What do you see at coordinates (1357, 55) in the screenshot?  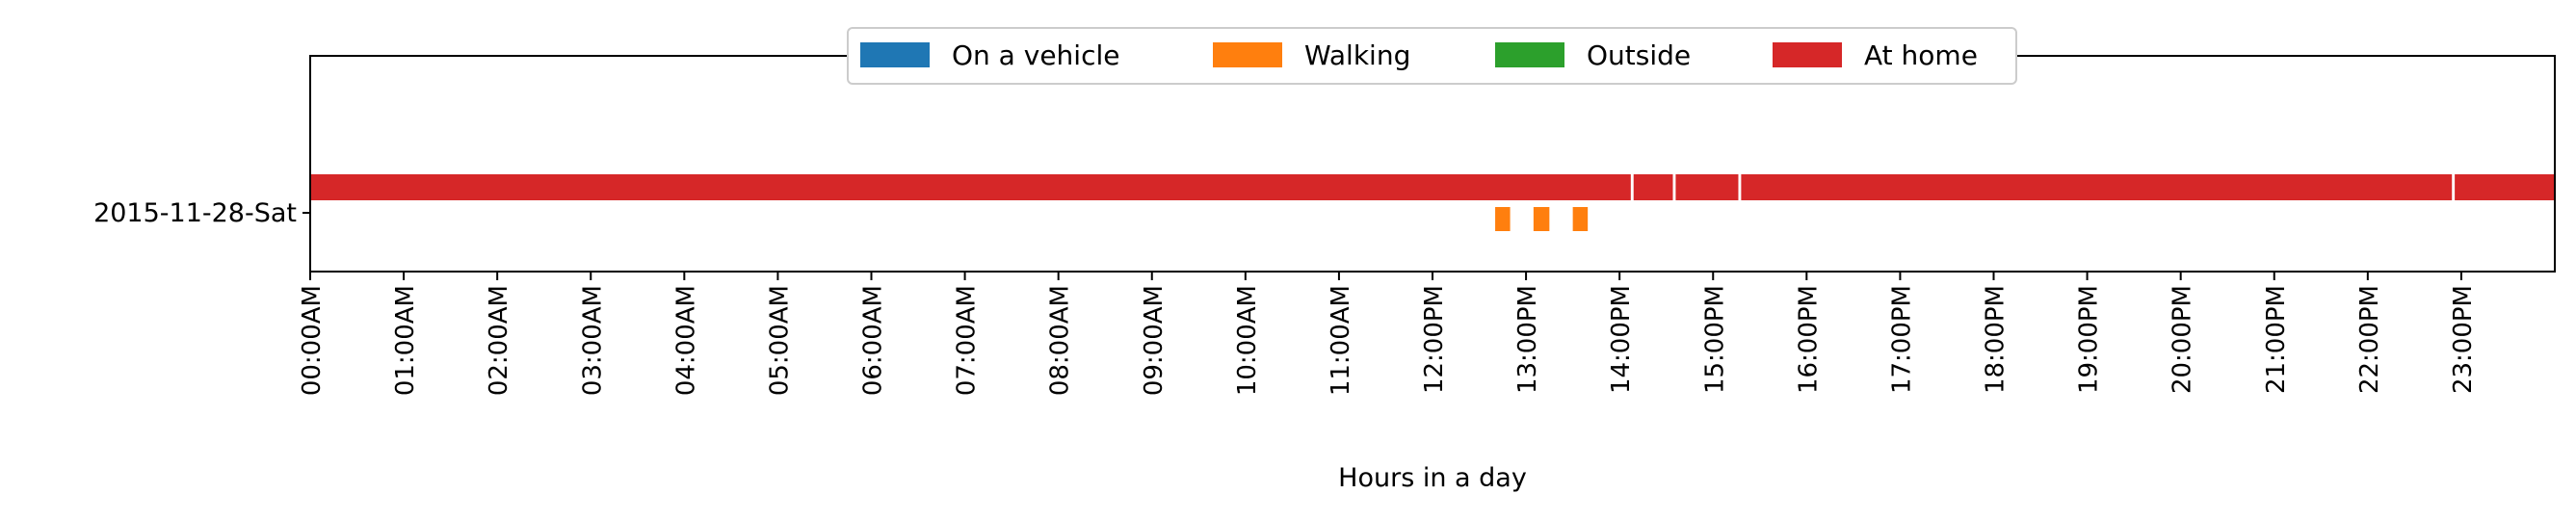 I see `legend-label-1: Walking` at bounding box center [1357, 55].